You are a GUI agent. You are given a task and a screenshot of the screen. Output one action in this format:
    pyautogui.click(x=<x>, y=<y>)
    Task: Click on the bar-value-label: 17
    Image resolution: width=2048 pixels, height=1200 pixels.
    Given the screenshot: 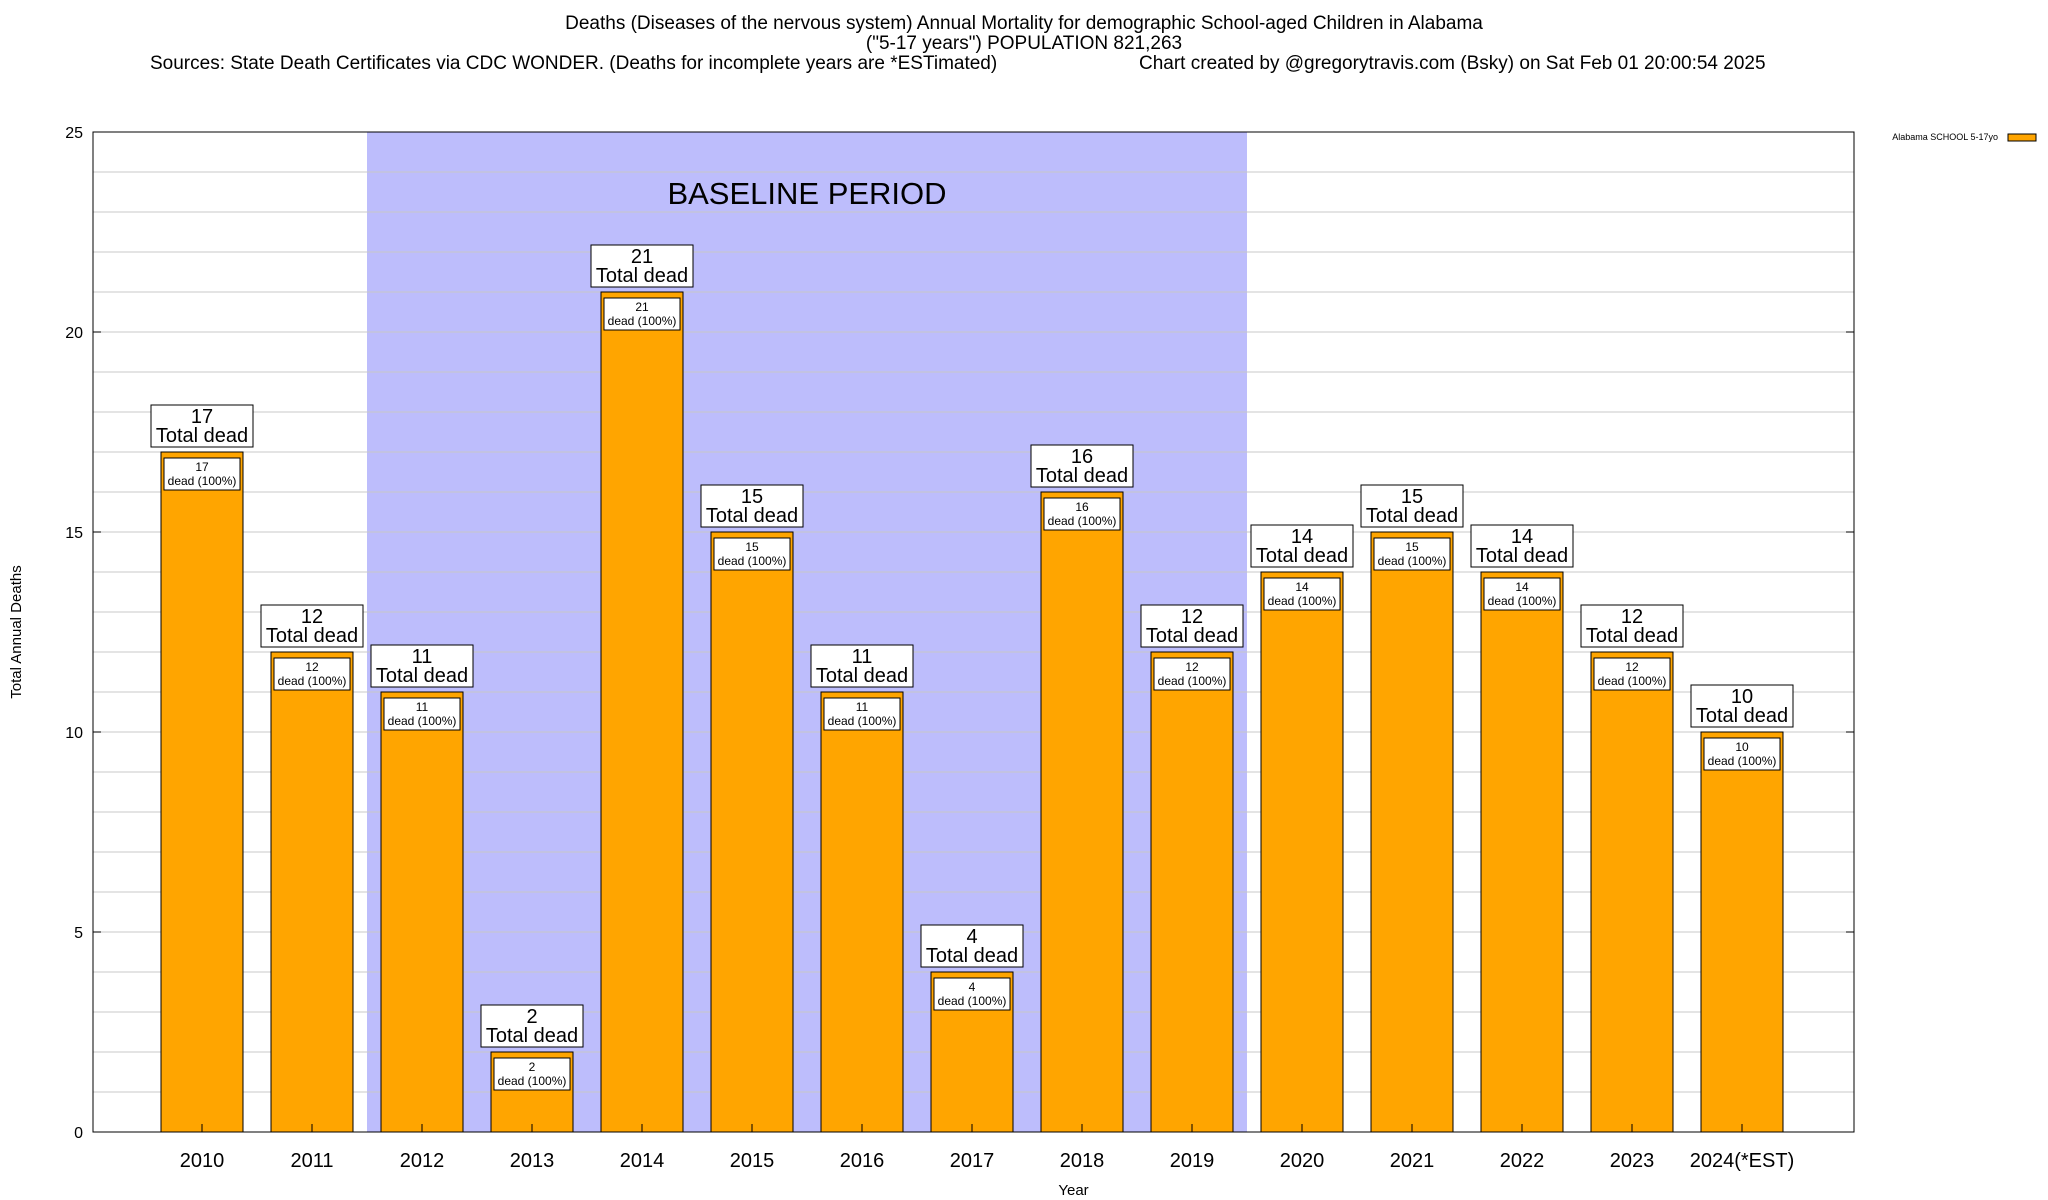 What is the action you would take?
    pyautogui.click(x=202, y=467)
    